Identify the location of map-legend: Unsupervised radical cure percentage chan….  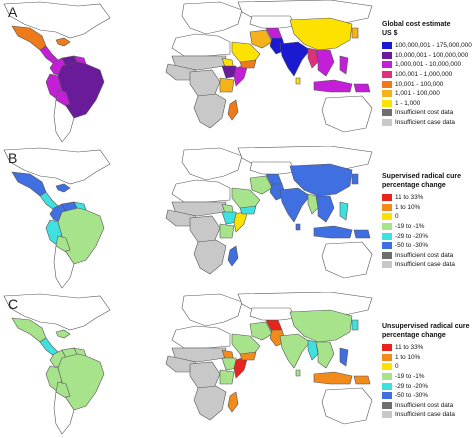
(428, 371).